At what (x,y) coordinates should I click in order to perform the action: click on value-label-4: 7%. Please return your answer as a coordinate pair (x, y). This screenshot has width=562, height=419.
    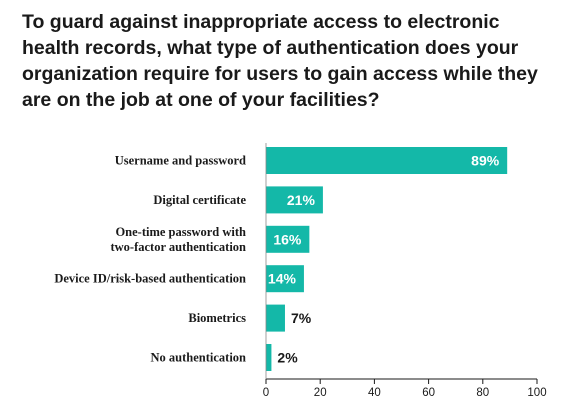
    Looking at the image, I should click on (301, 318).